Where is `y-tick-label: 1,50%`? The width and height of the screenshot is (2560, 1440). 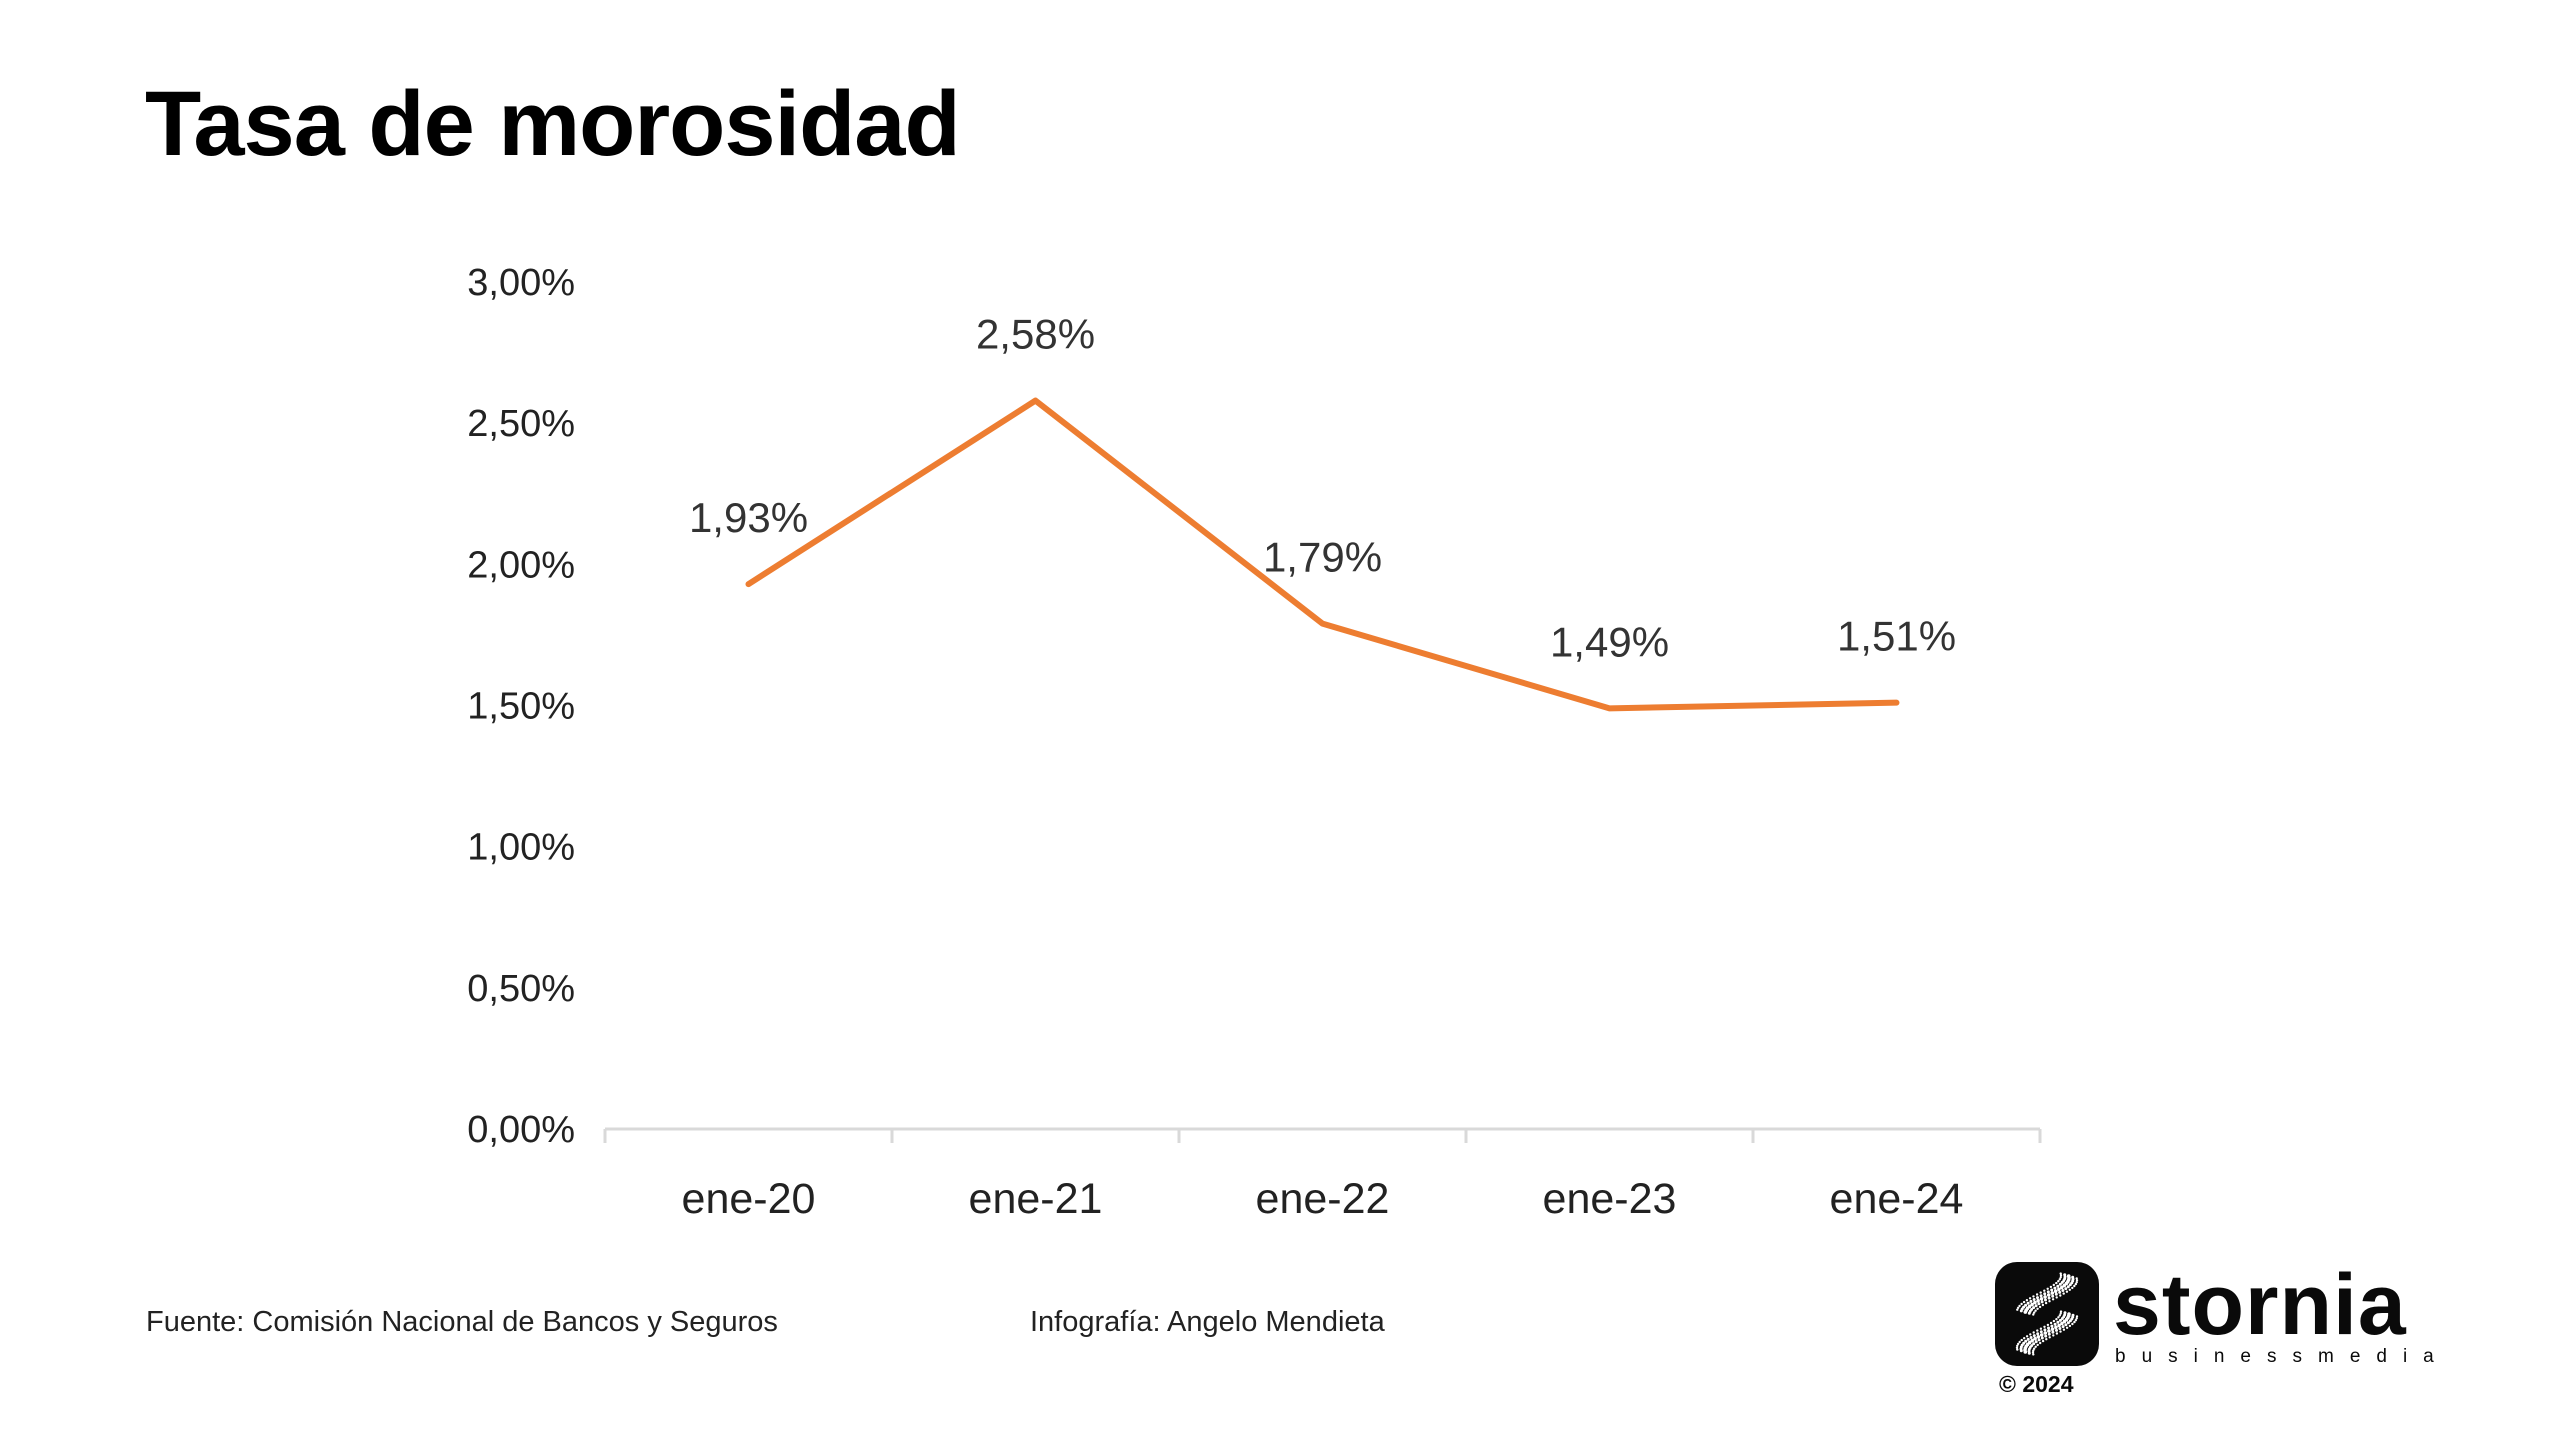
y-tick-label: 1,50% is located at coordinates (521, 707).